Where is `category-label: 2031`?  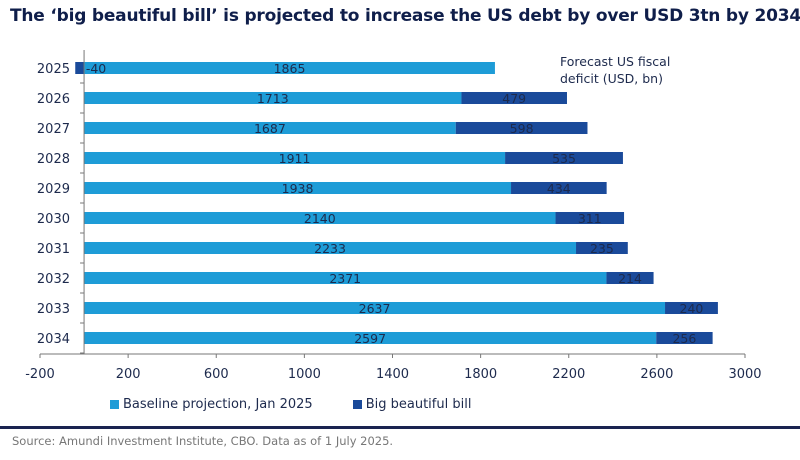 category-label: 2031 is located at coordinates (53, 249).